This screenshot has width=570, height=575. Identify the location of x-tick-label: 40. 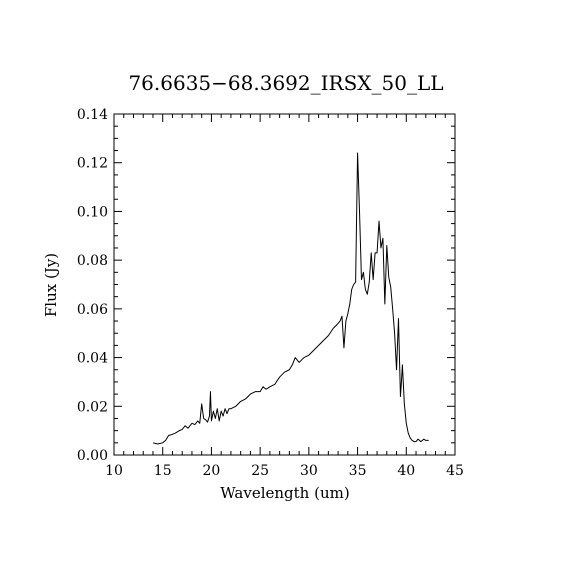
(406, 471).